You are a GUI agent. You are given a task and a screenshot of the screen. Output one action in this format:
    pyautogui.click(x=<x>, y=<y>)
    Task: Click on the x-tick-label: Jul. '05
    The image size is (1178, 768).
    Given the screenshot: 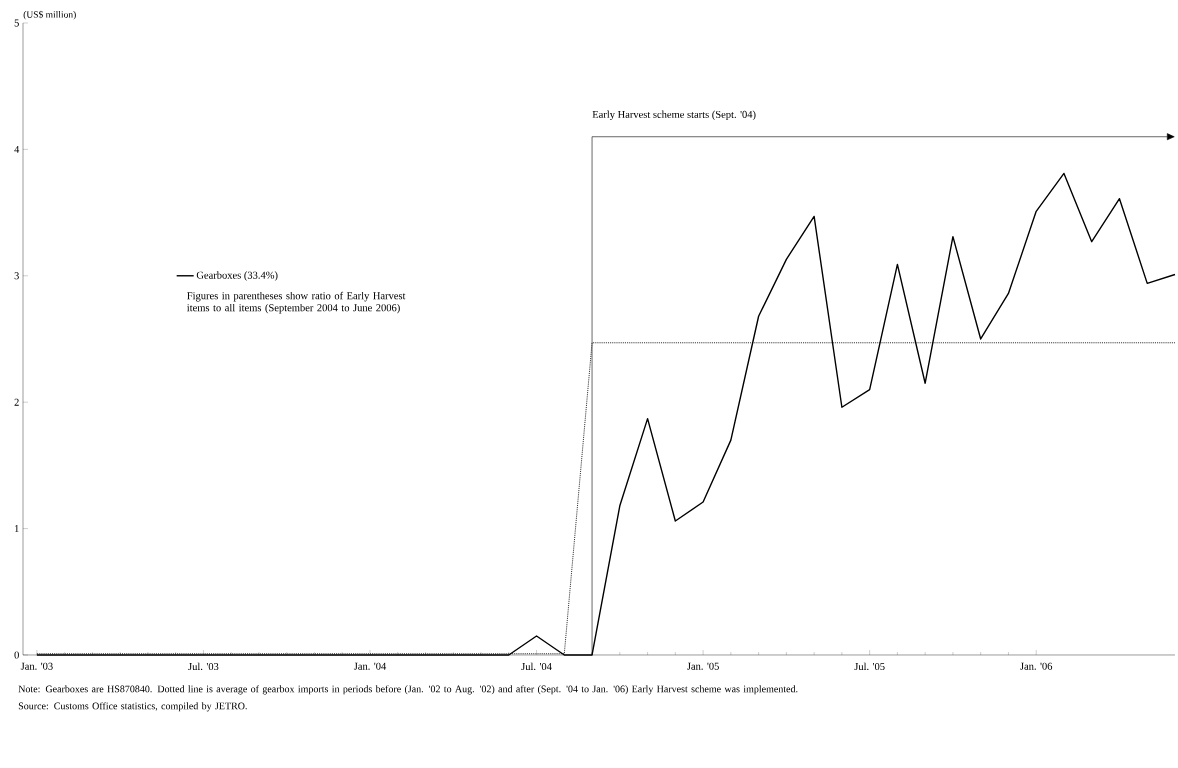 What is the action you would take?
    pyautogui.click(x=869, y=666)
    